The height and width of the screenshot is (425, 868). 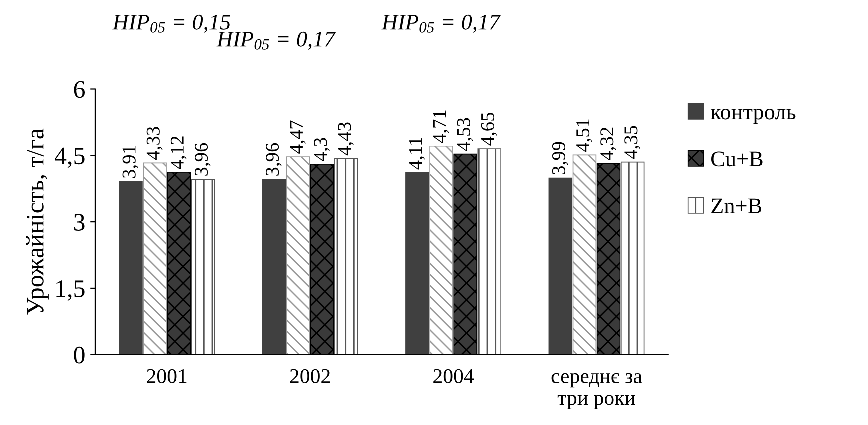 I want to click on data-label: 4,65, so click(x=489, y=129).